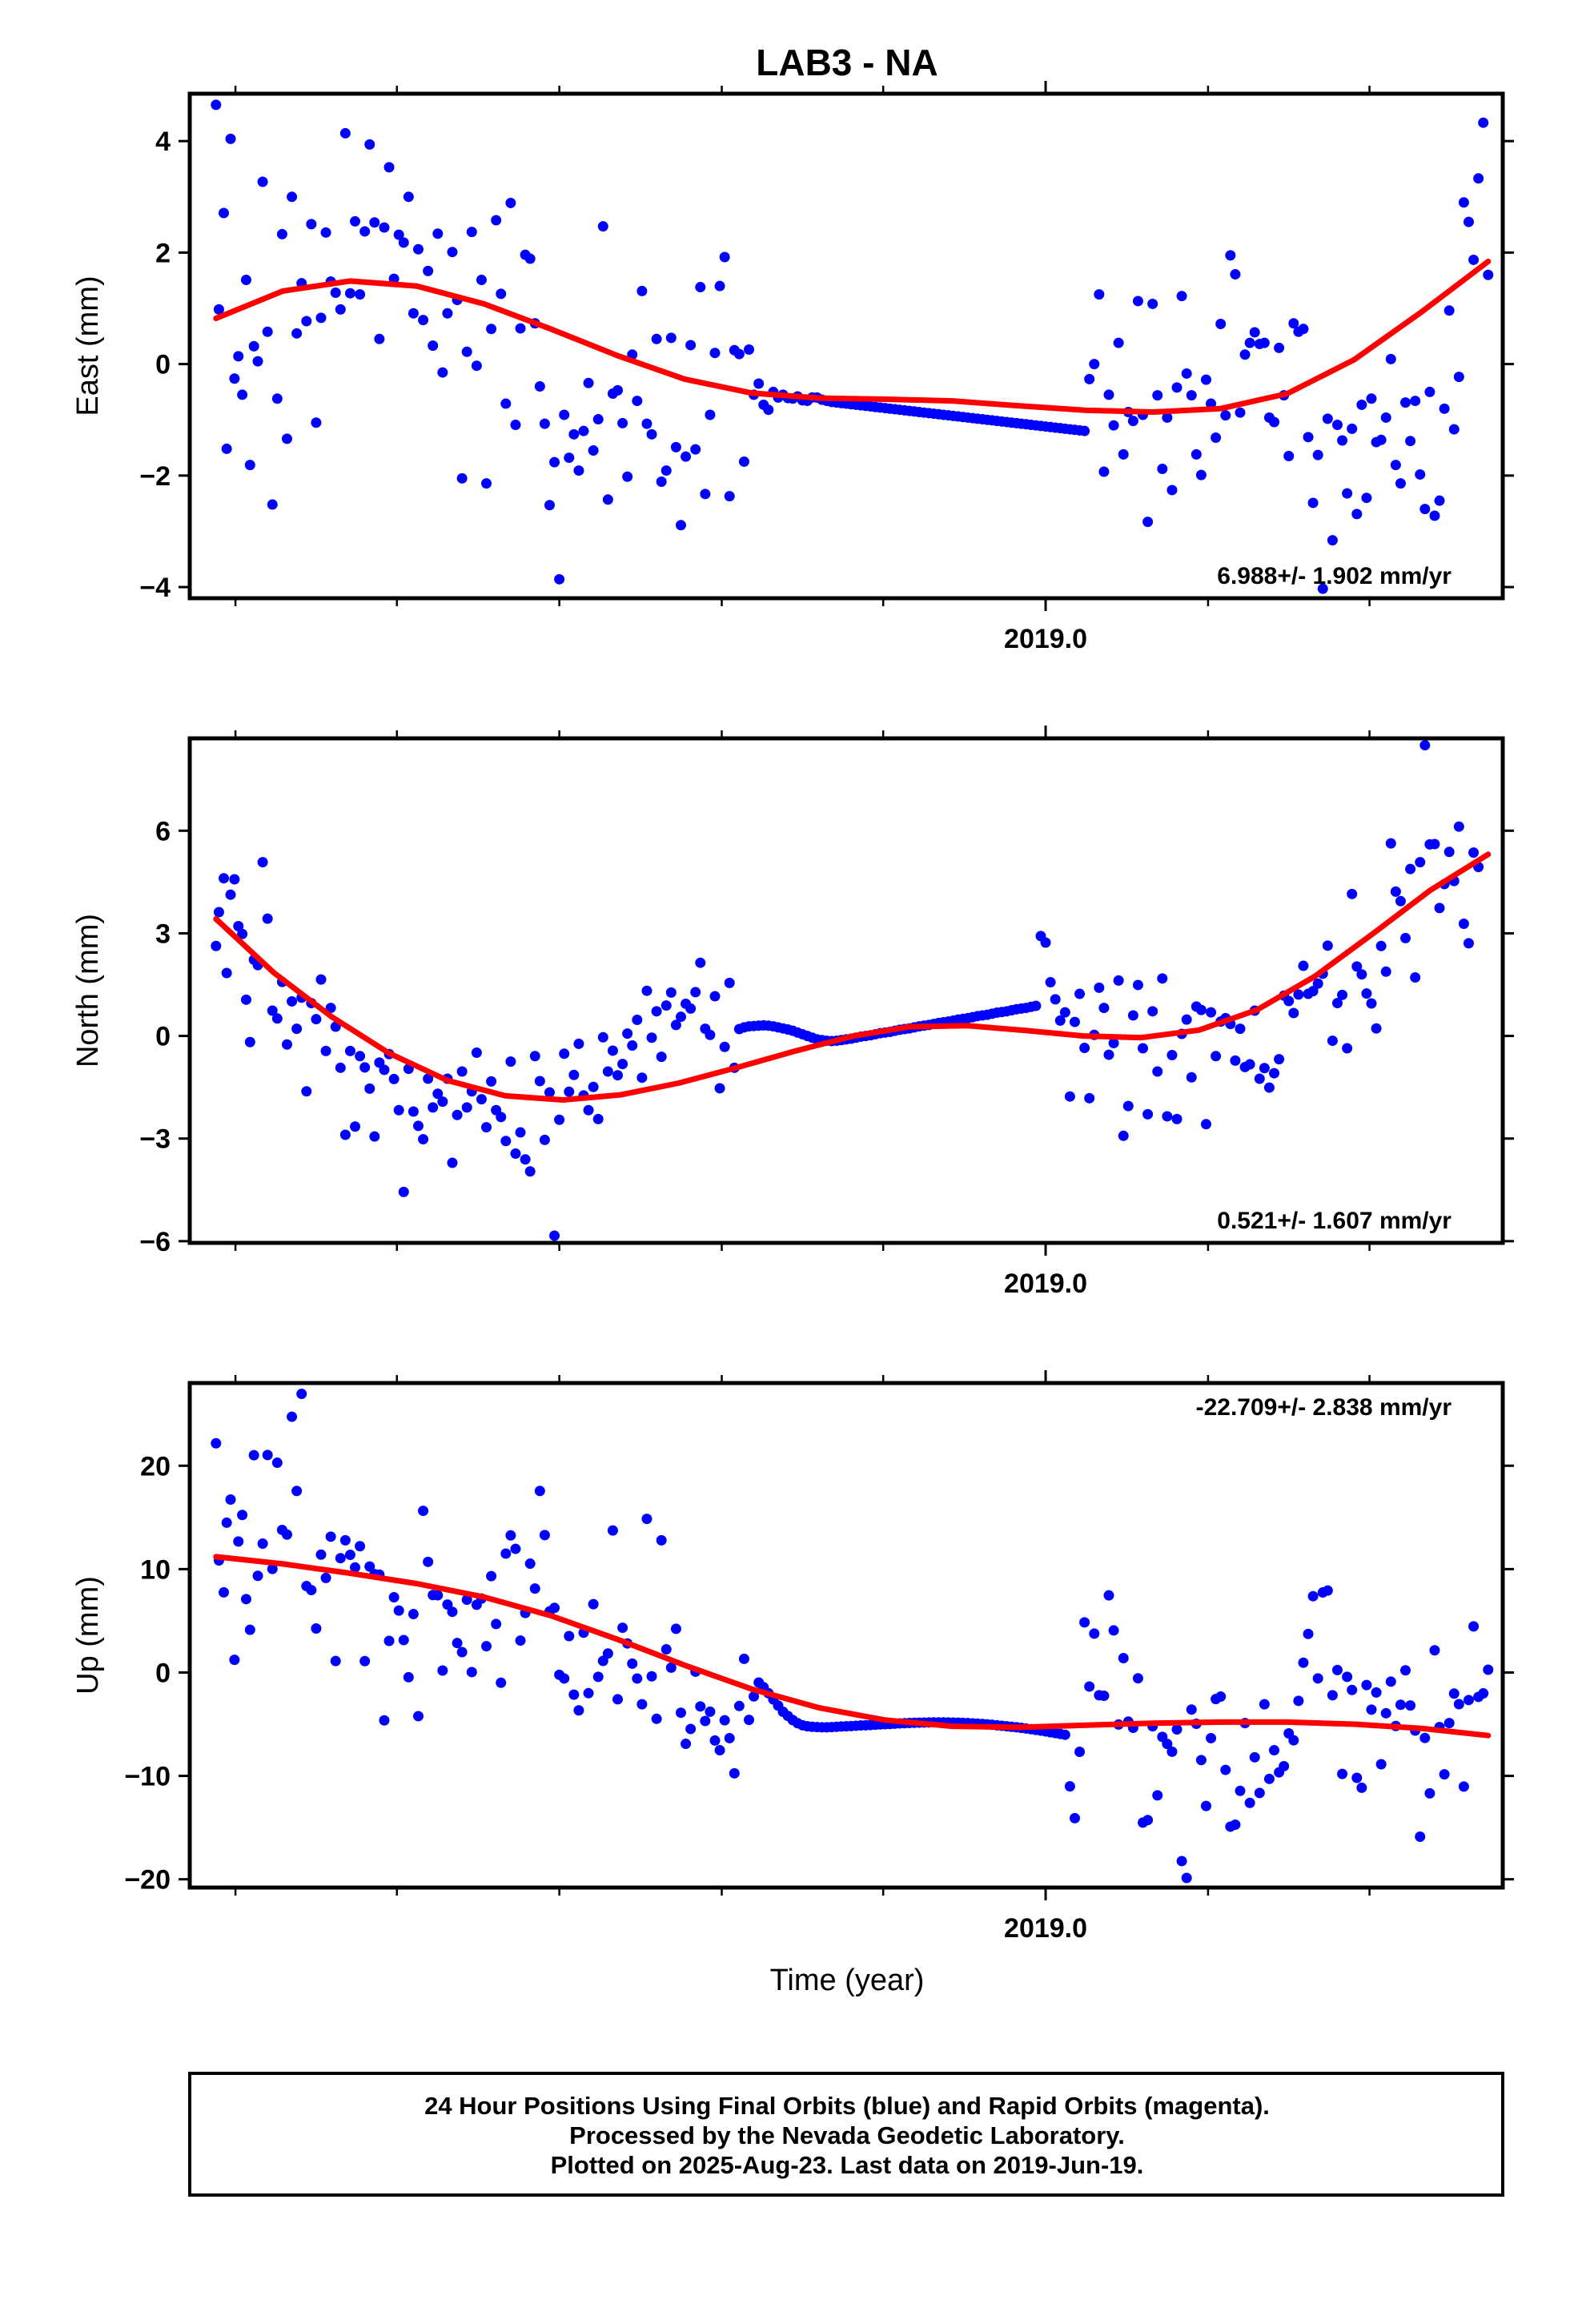 The height and width of the screenshot is (2324, 1582). What do you see at coordinates (846, 2134) in the screenshot?
I see `footer-box` at bounding box center [846, 2134].